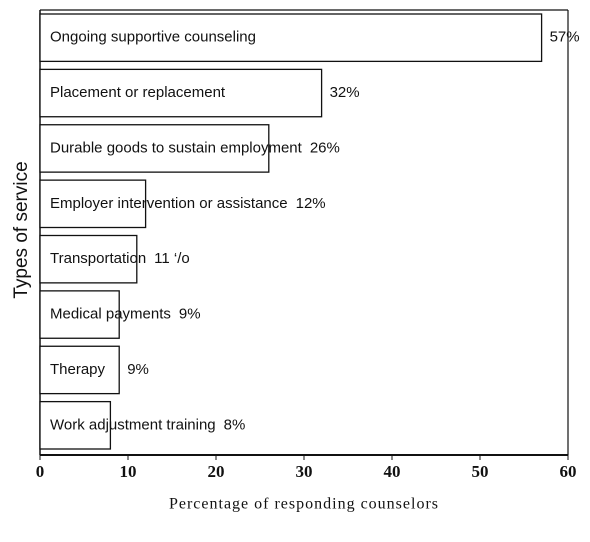 This screenshot has height=542, width=590. Describe the element at coordinates (176, 147) in the screenshot. I see `category-label: Durable goods to sustain employment` at that location.